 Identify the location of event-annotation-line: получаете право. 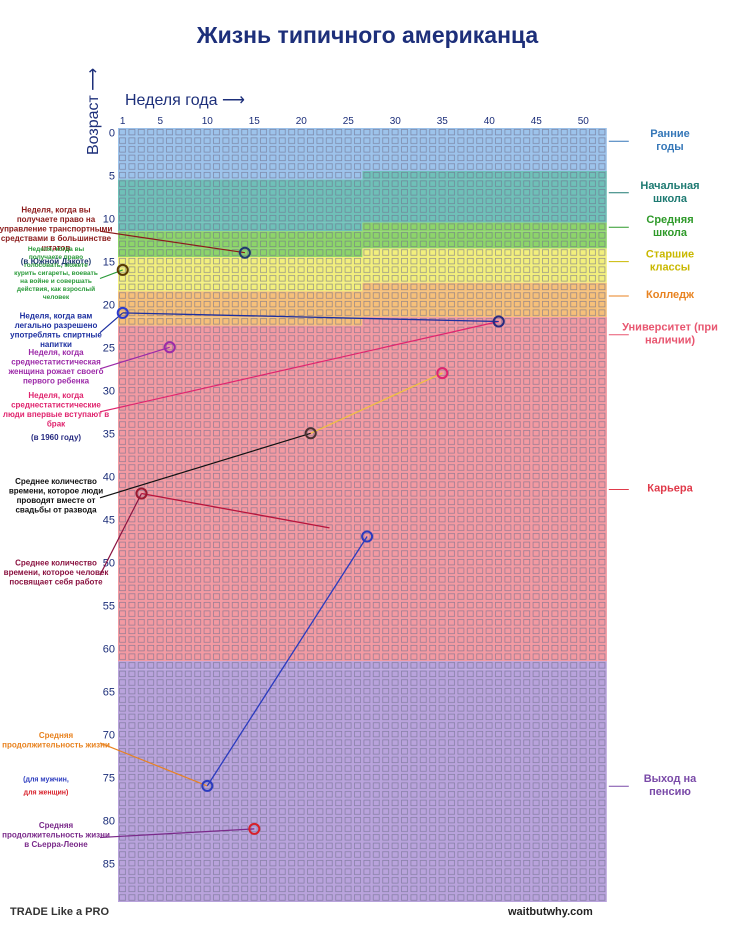
(56, 257).